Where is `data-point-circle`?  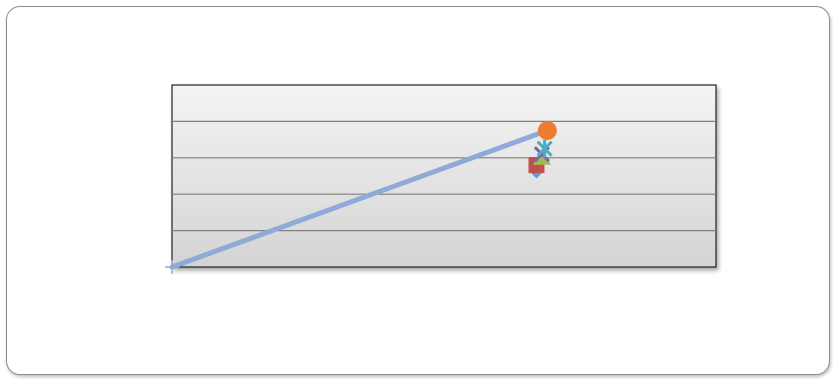 data-point-circle is located at coordinates (547, 130).